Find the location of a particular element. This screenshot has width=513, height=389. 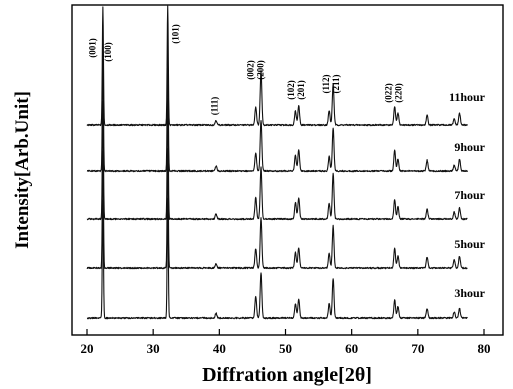

x-tick-label: 70 is located at coordinates (417, 348).